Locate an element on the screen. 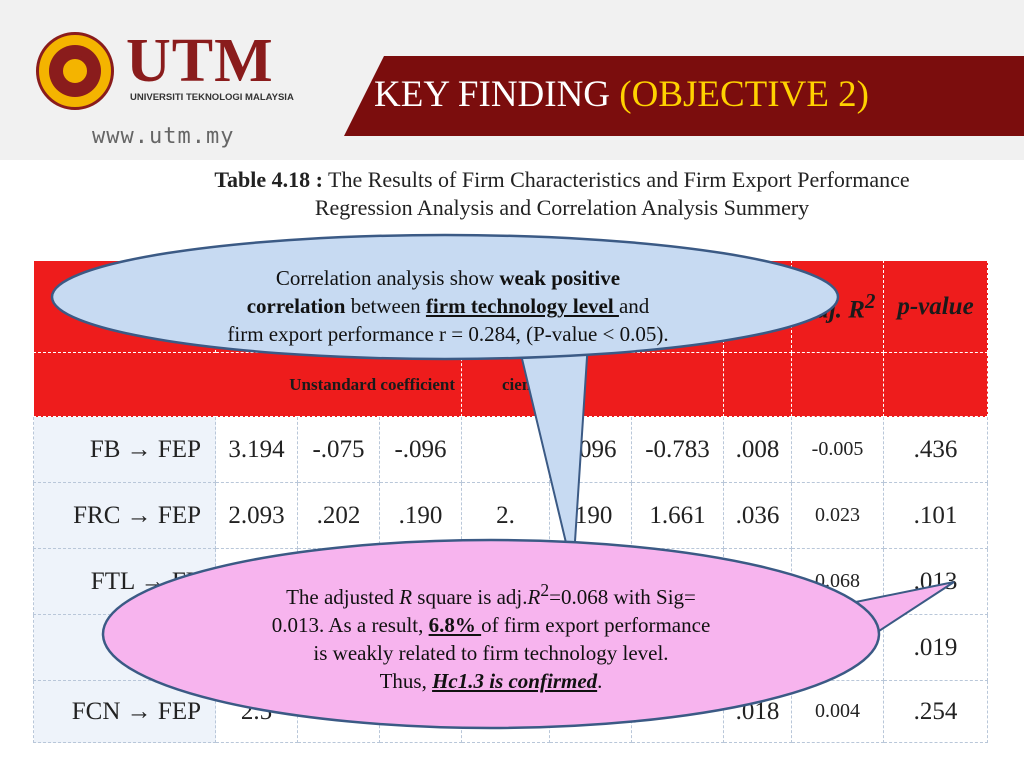 Image resolution: width=1024 pixels, height=768 pixels. utm-logo: UTM UNIVERSITI TEKNOLOGI MALAYSIA is located at coordinates (176, 69).